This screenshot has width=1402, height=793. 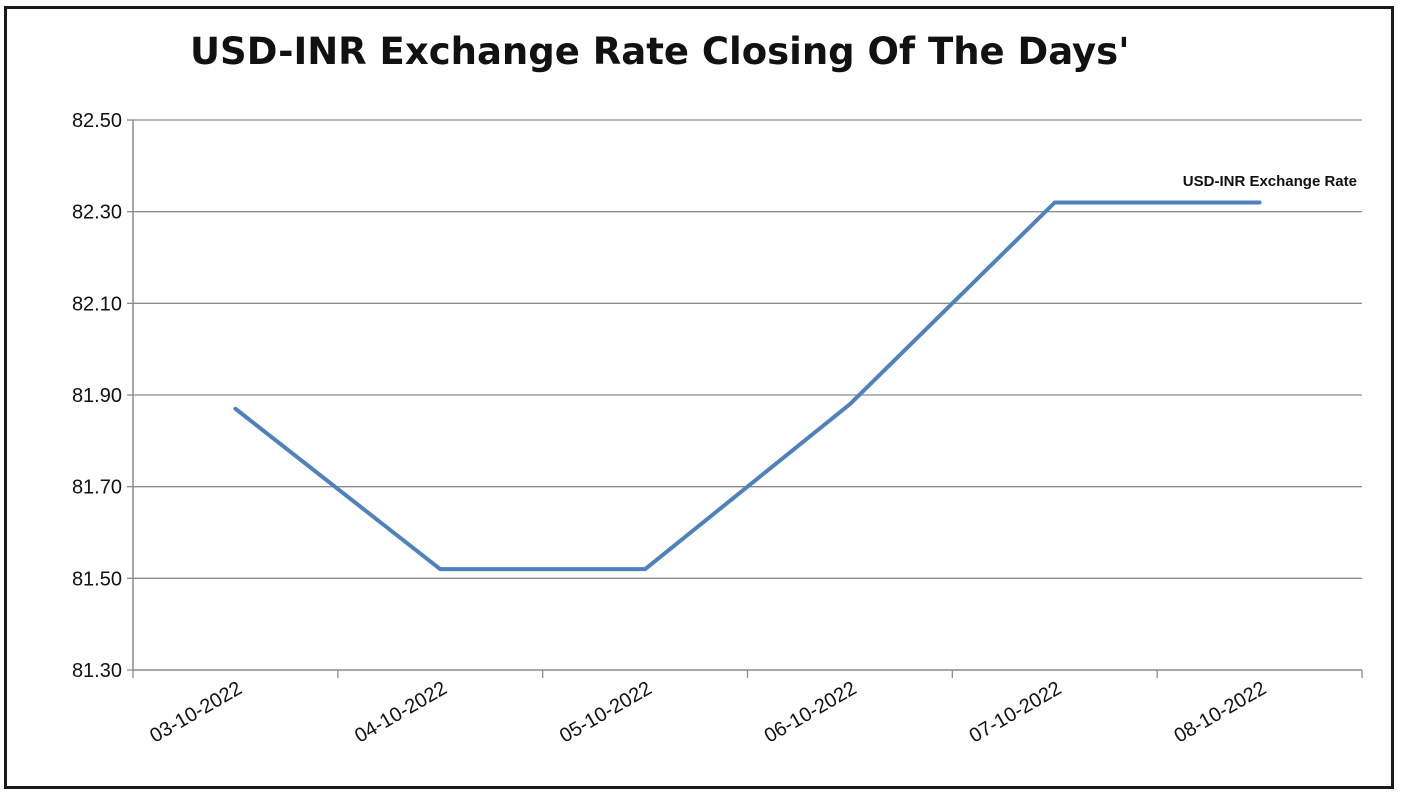 I want to click on y-tick-label: 82.30, so click(x=97, y=213).